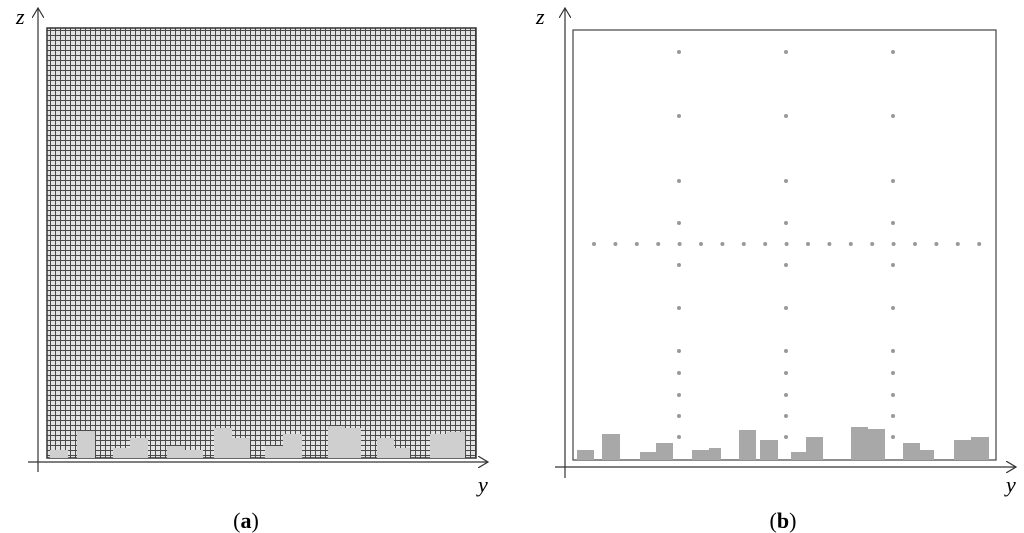 This screenshot has width=1024, height=533. I want to click on caption: (a), so click(246, 520).